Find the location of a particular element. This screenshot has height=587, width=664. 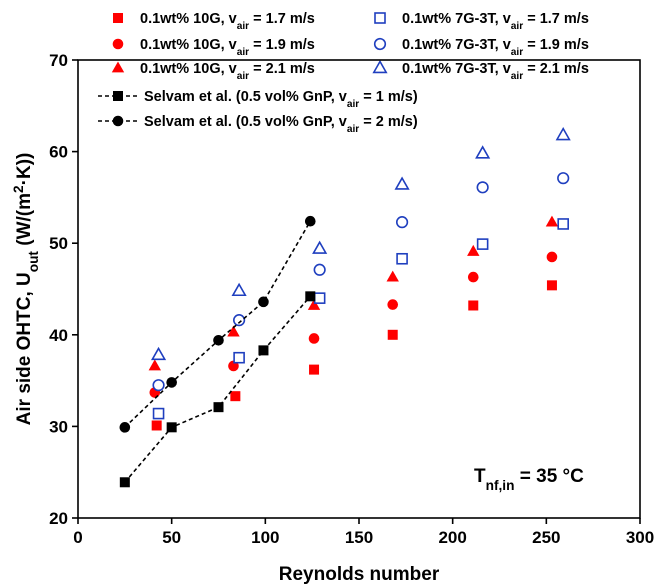

legend-entry: 0.1wt% 10G, vair = 1.7 m/s is located at coordinates (214, 21).